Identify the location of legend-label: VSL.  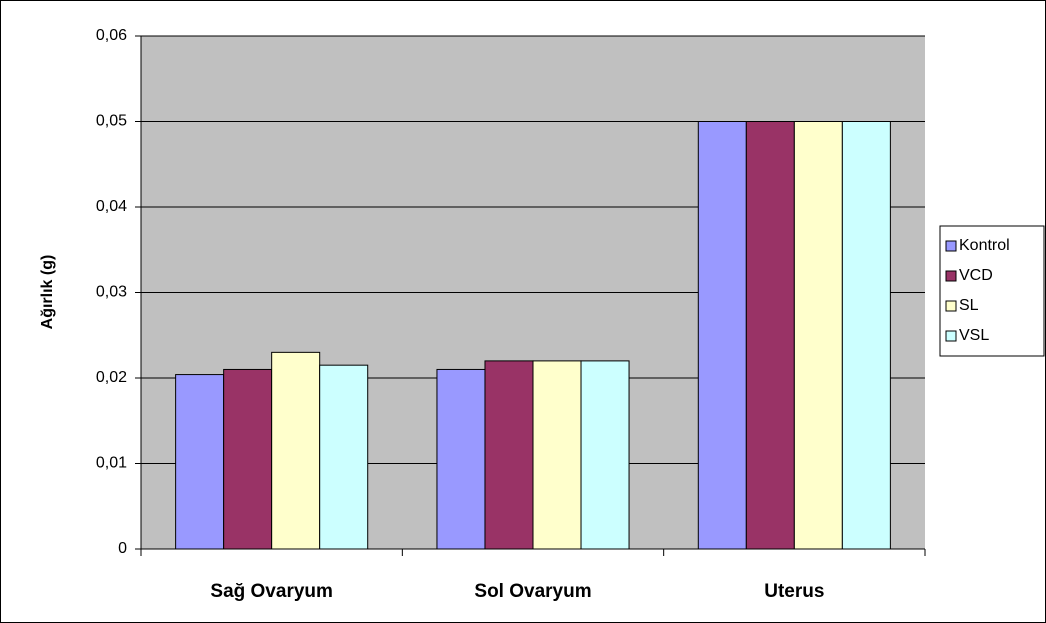
(974, 335).